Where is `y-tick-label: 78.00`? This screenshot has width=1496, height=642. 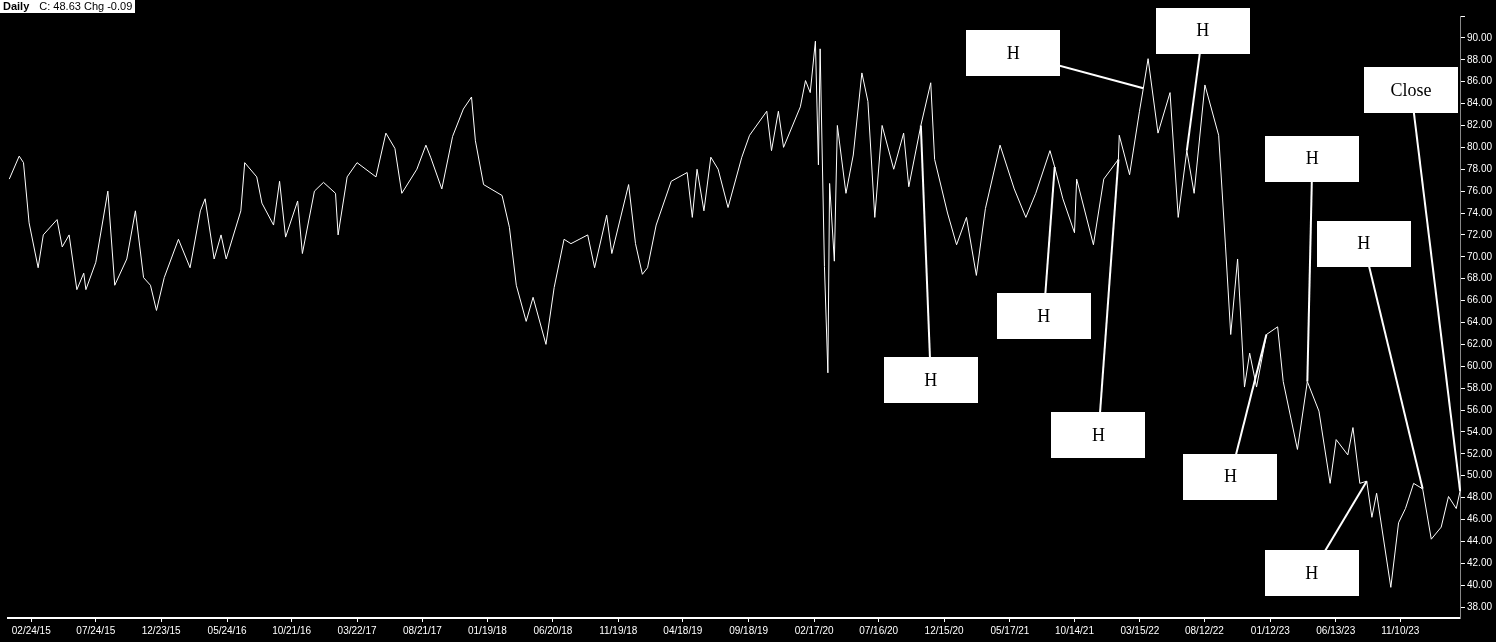
y-tick-label: 78.00 is located at coordinates (1479, 168).